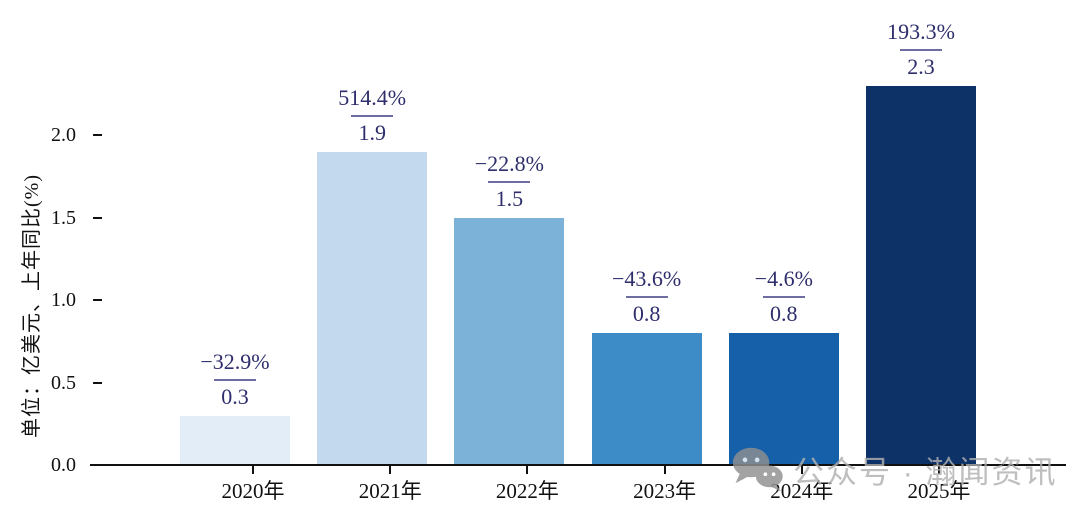 This screenshot has height=519, width=1080. Describe the element at coordinates (235, 361) in the screenshot. I see `growth-label: −32.9%` at that location.